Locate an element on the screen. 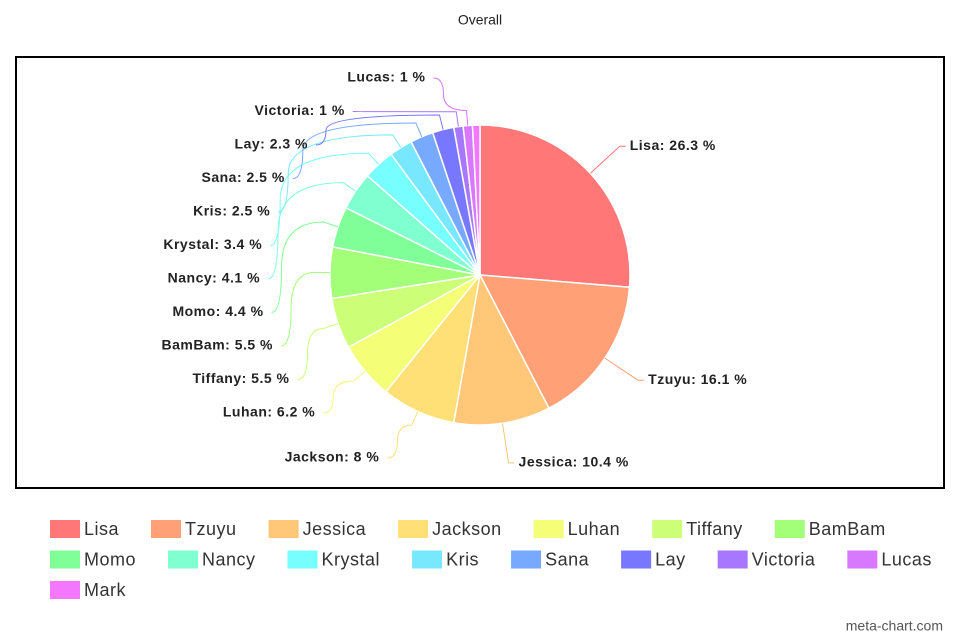 The image size is (960, 640). data-label: Lisa: 26.3 % is located at coordinates (673, 145).